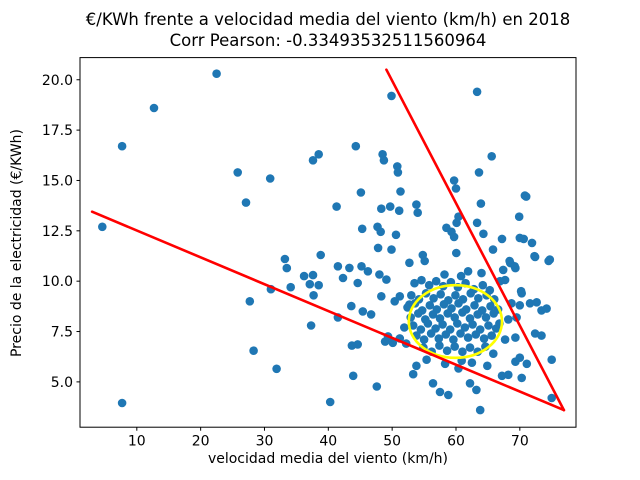 The height and width of the screenshot is (480, 640). I want to click on y-tick-label: 5.0, so click(62, 383).